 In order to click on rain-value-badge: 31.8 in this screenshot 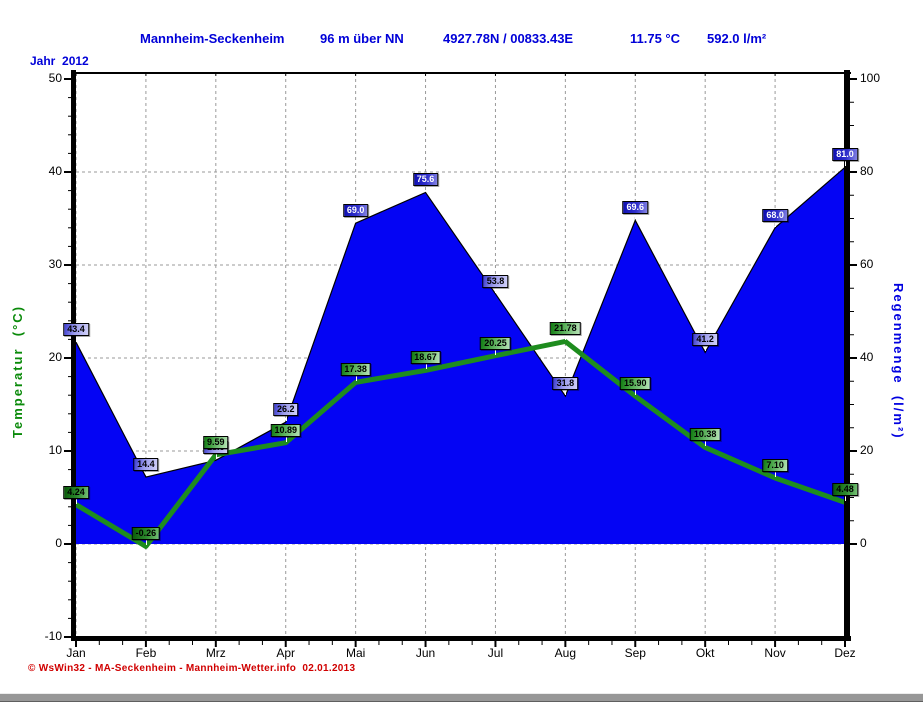, I will do `click(565, 384)`.